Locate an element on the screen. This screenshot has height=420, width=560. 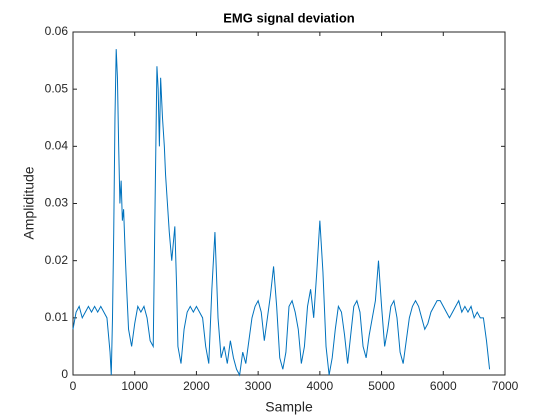
x-tick-label: 4000 is located at coordinates (320, 386).